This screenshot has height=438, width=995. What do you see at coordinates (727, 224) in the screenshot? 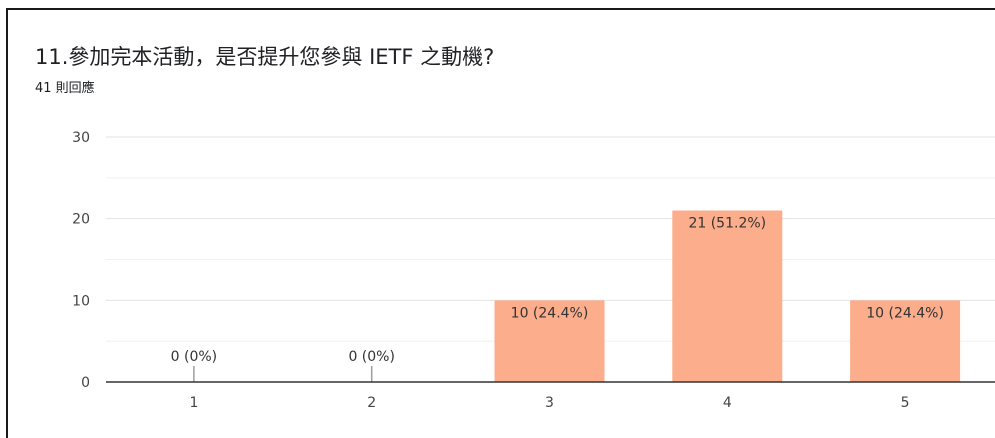
I see `data-label: 21 (51.2%)` at bounding box center [727, 224].